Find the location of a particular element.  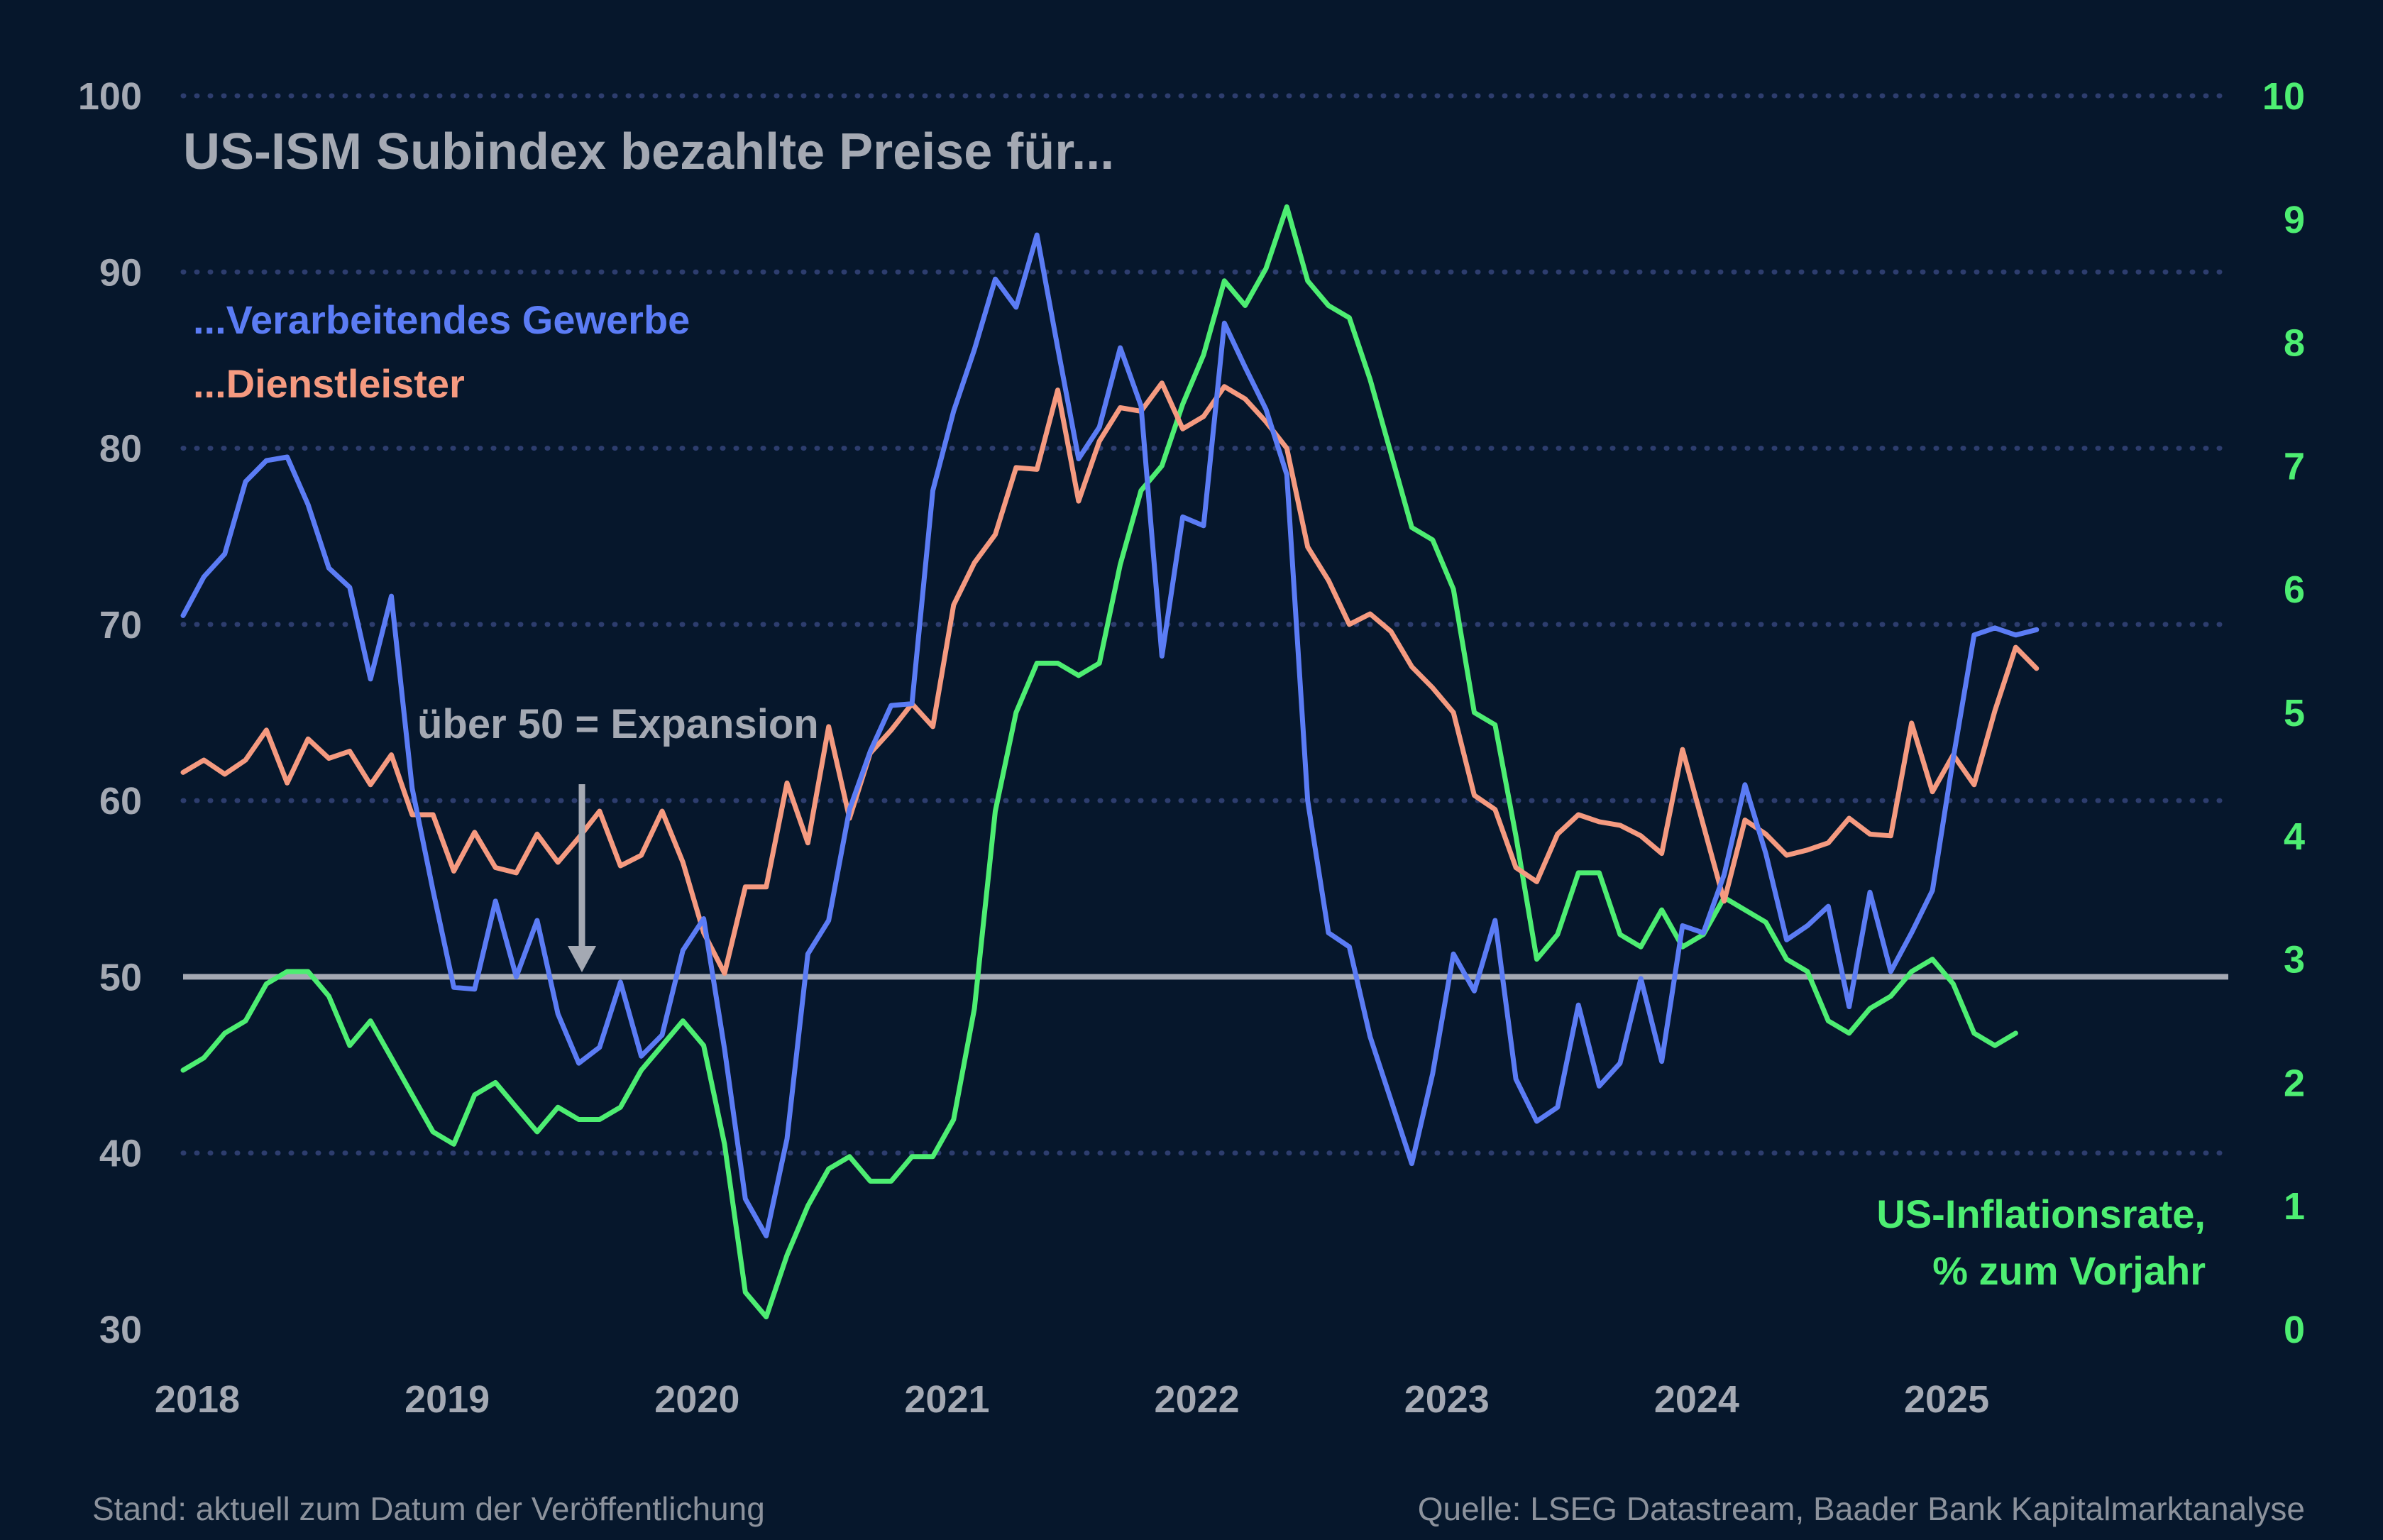

right-axis-ticks: 0 1 2 3 4 5 6 7 8 9 10 is located at coordinates (2283, 713).